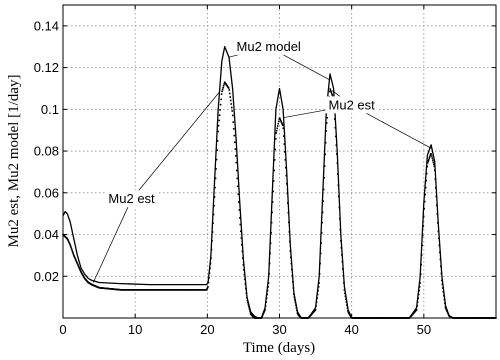 The image size is (500, 360). I want to click on annotation-arrow, so click(175, 146).